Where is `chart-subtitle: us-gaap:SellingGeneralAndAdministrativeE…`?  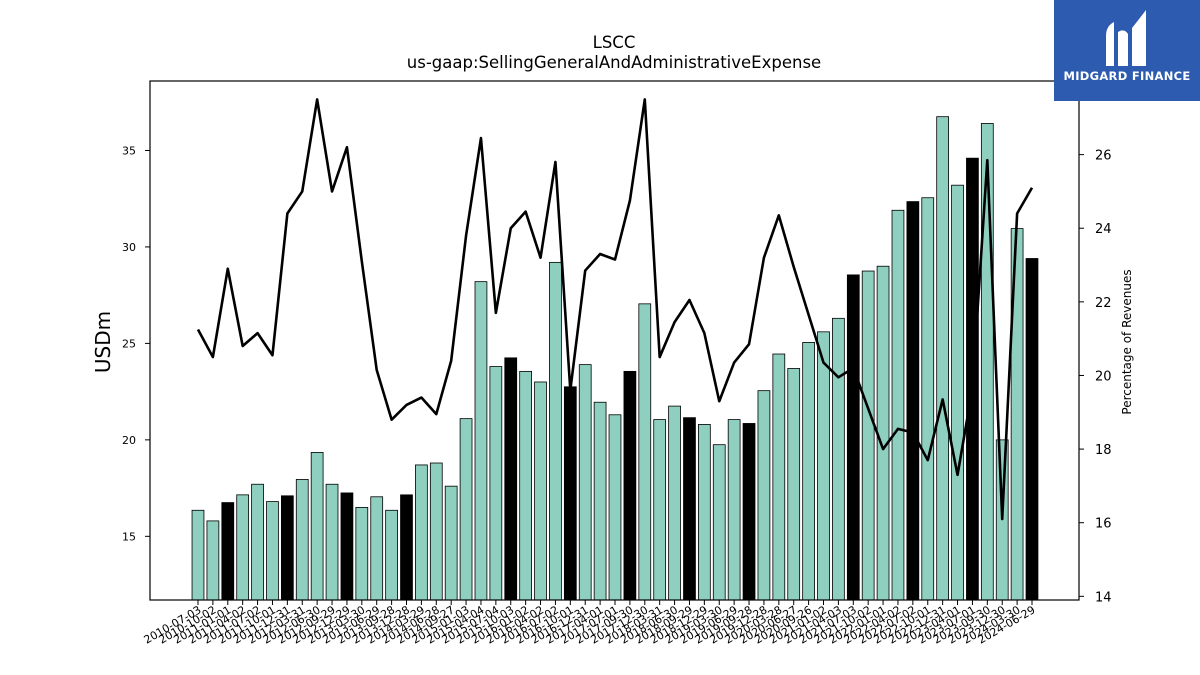
chart-subtitle: us-gaap:SellingGeneralAndAdministrativeE… is located at coordinates (614, 62).